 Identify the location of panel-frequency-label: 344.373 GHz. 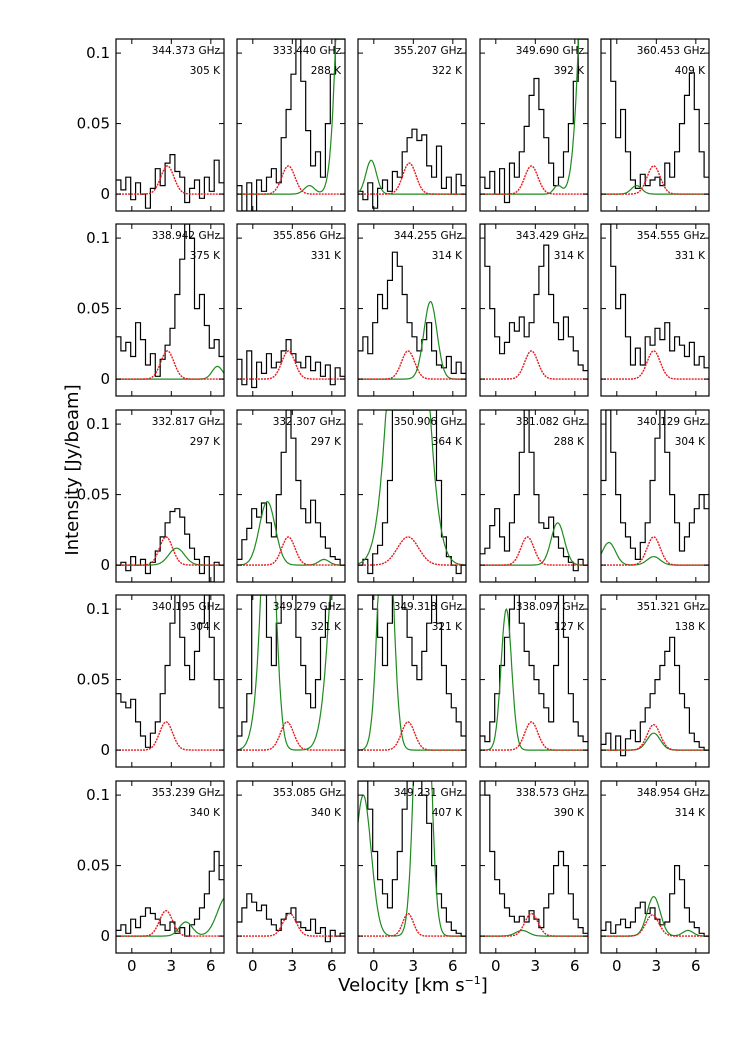
(186, 51).